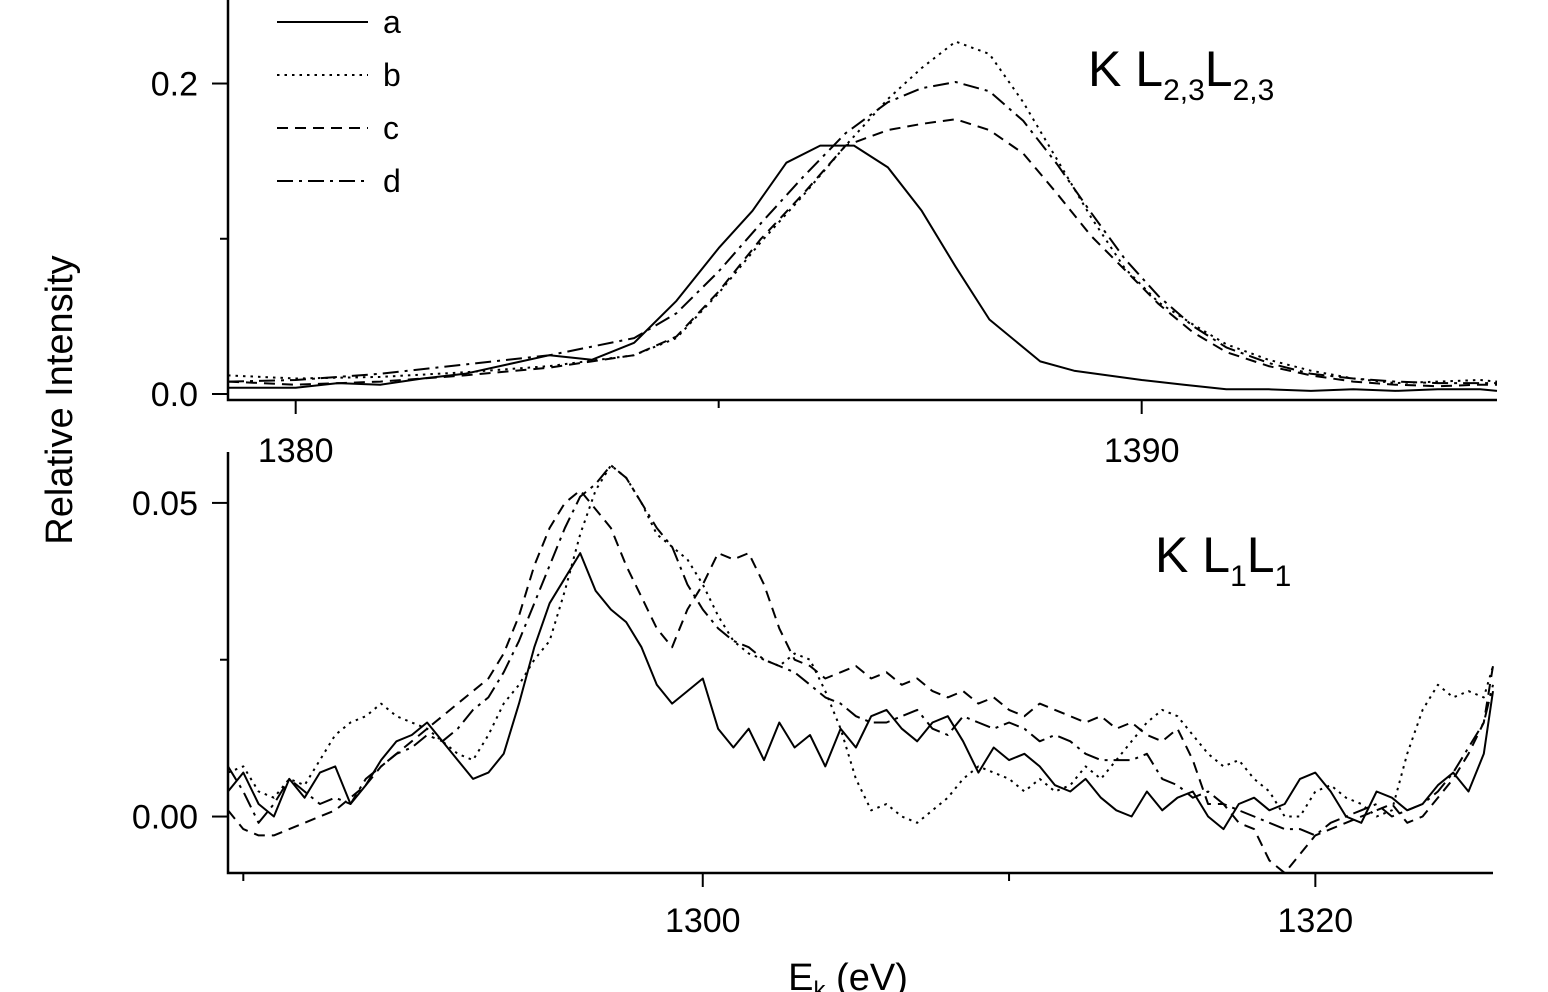 Image resolution: width=1548 pixels, height=992 pixels. I want to click on x-axis-title-unit: (eV), so click(867, 974).